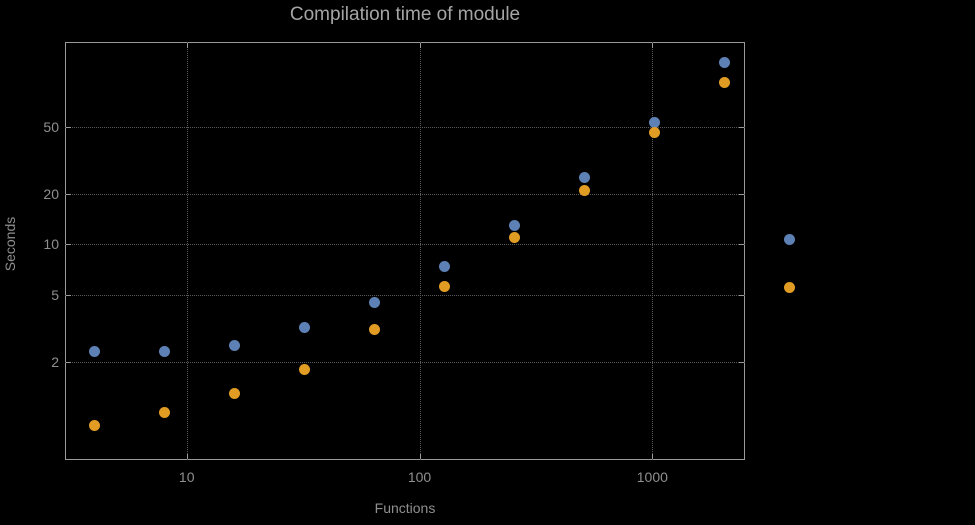  I want to click on y-tick-label: 50, so click(51, 126).